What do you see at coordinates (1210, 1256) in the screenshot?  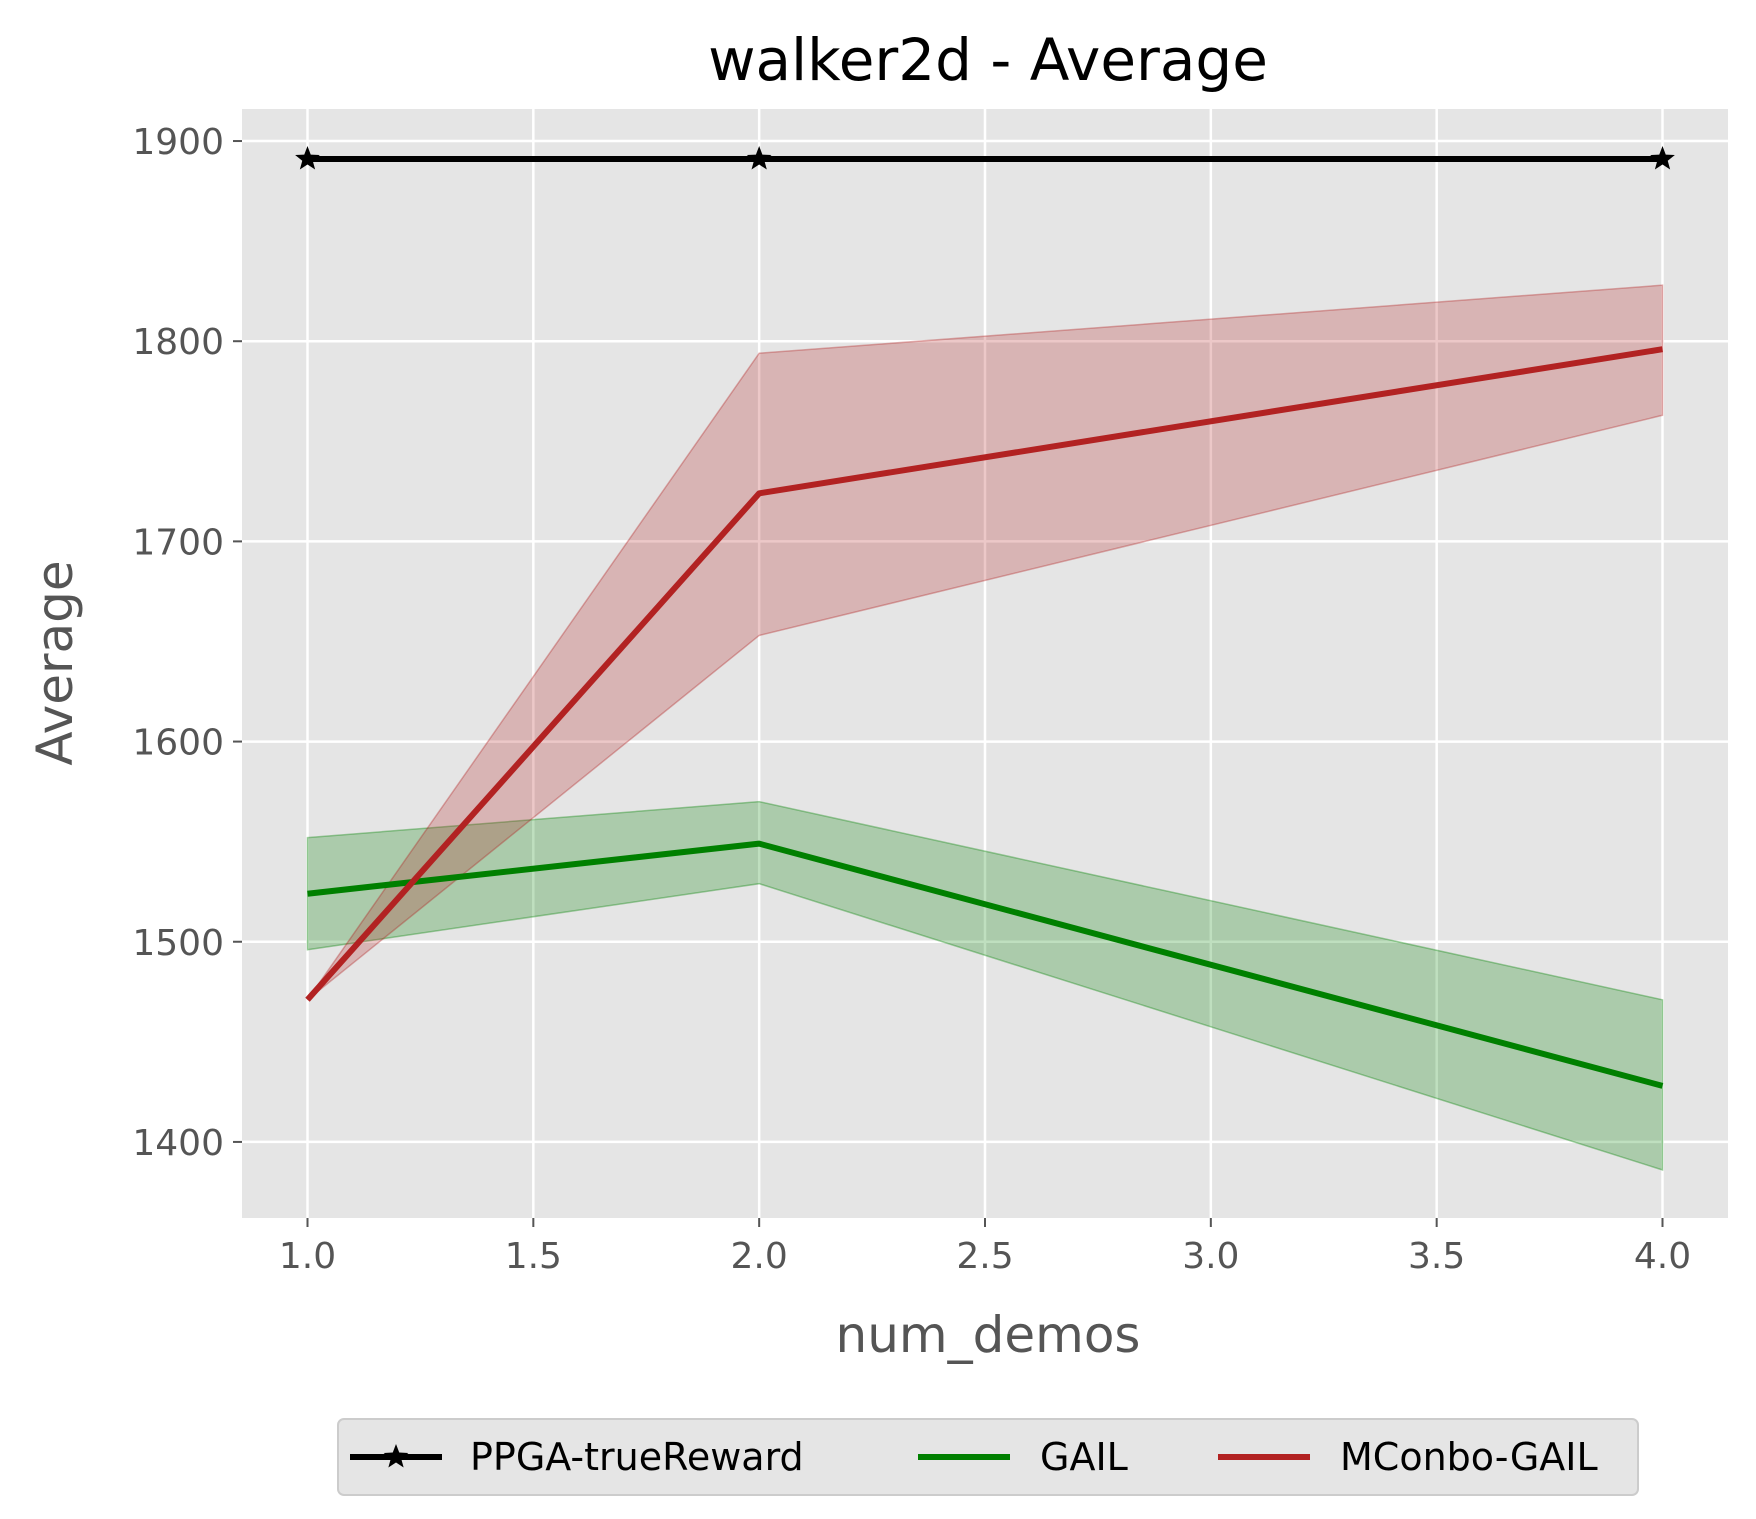 I see `x-tick-label: 3.0` at bounding box center [1210, 1256].